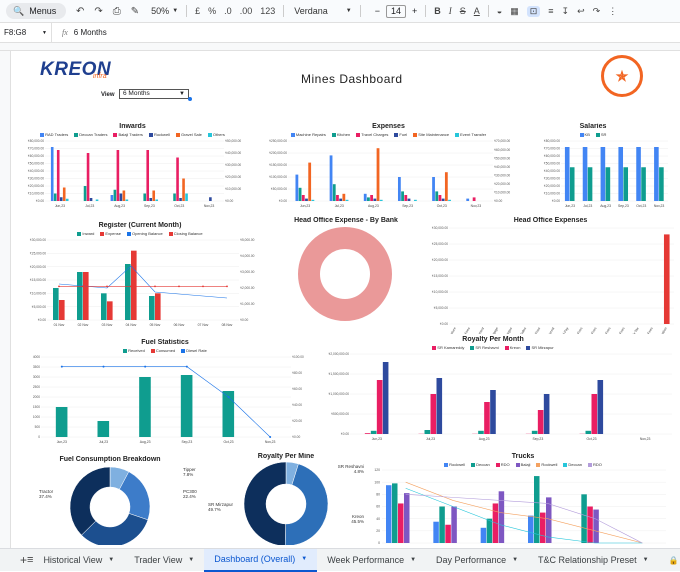 Image resolution: width=680 pixels, height=572 pixels. What do you see at coordinates (322, 11) in the screenshot?
I see `font-select: Verdana▼` at bounding box center [322, 11].